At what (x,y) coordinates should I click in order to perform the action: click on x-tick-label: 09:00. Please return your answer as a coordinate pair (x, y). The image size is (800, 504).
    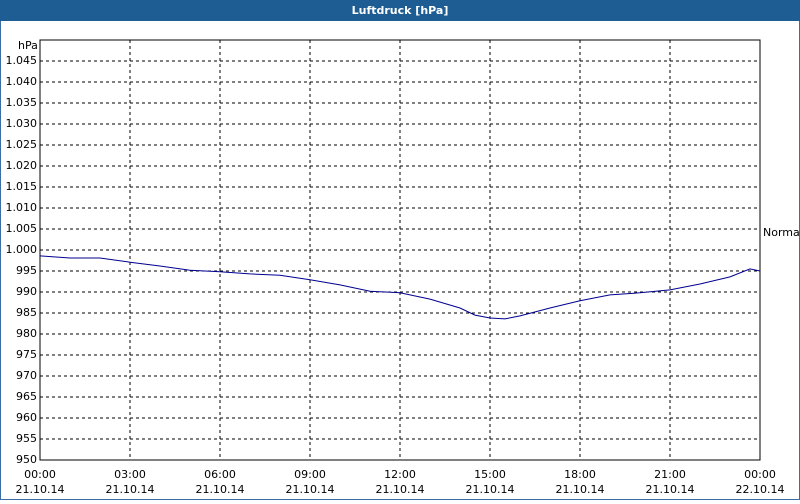
    Looking at the image, I should click on (310, 474).